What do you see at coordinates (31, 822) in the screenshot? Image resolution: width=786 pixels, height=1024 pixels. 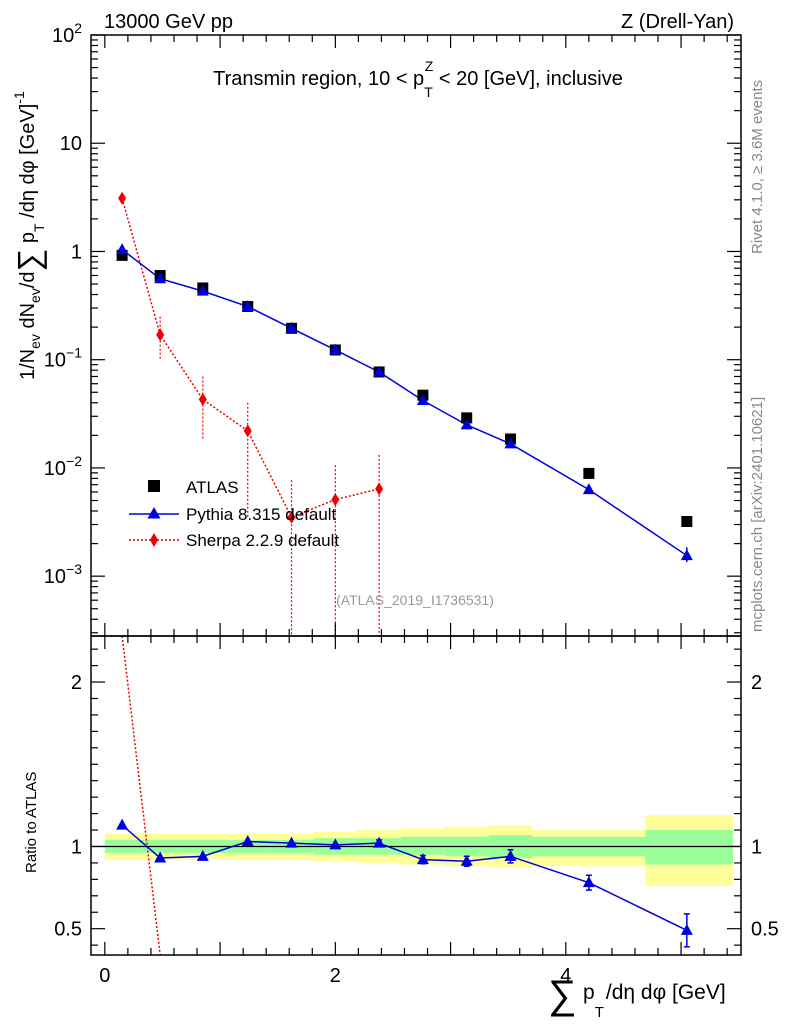 I see `ratio-y-axis-label: Ratio to ATLAS` at bounding box center [31, 822].